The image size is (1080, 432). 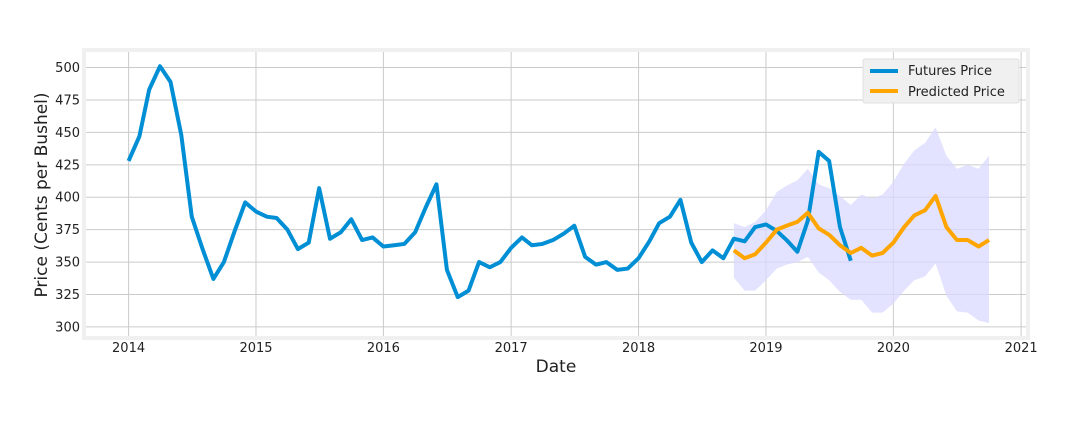 I want to click on y-axis-ticks: 300 325 350 375 400 425 450 475 500, so click(x=67, y=198).